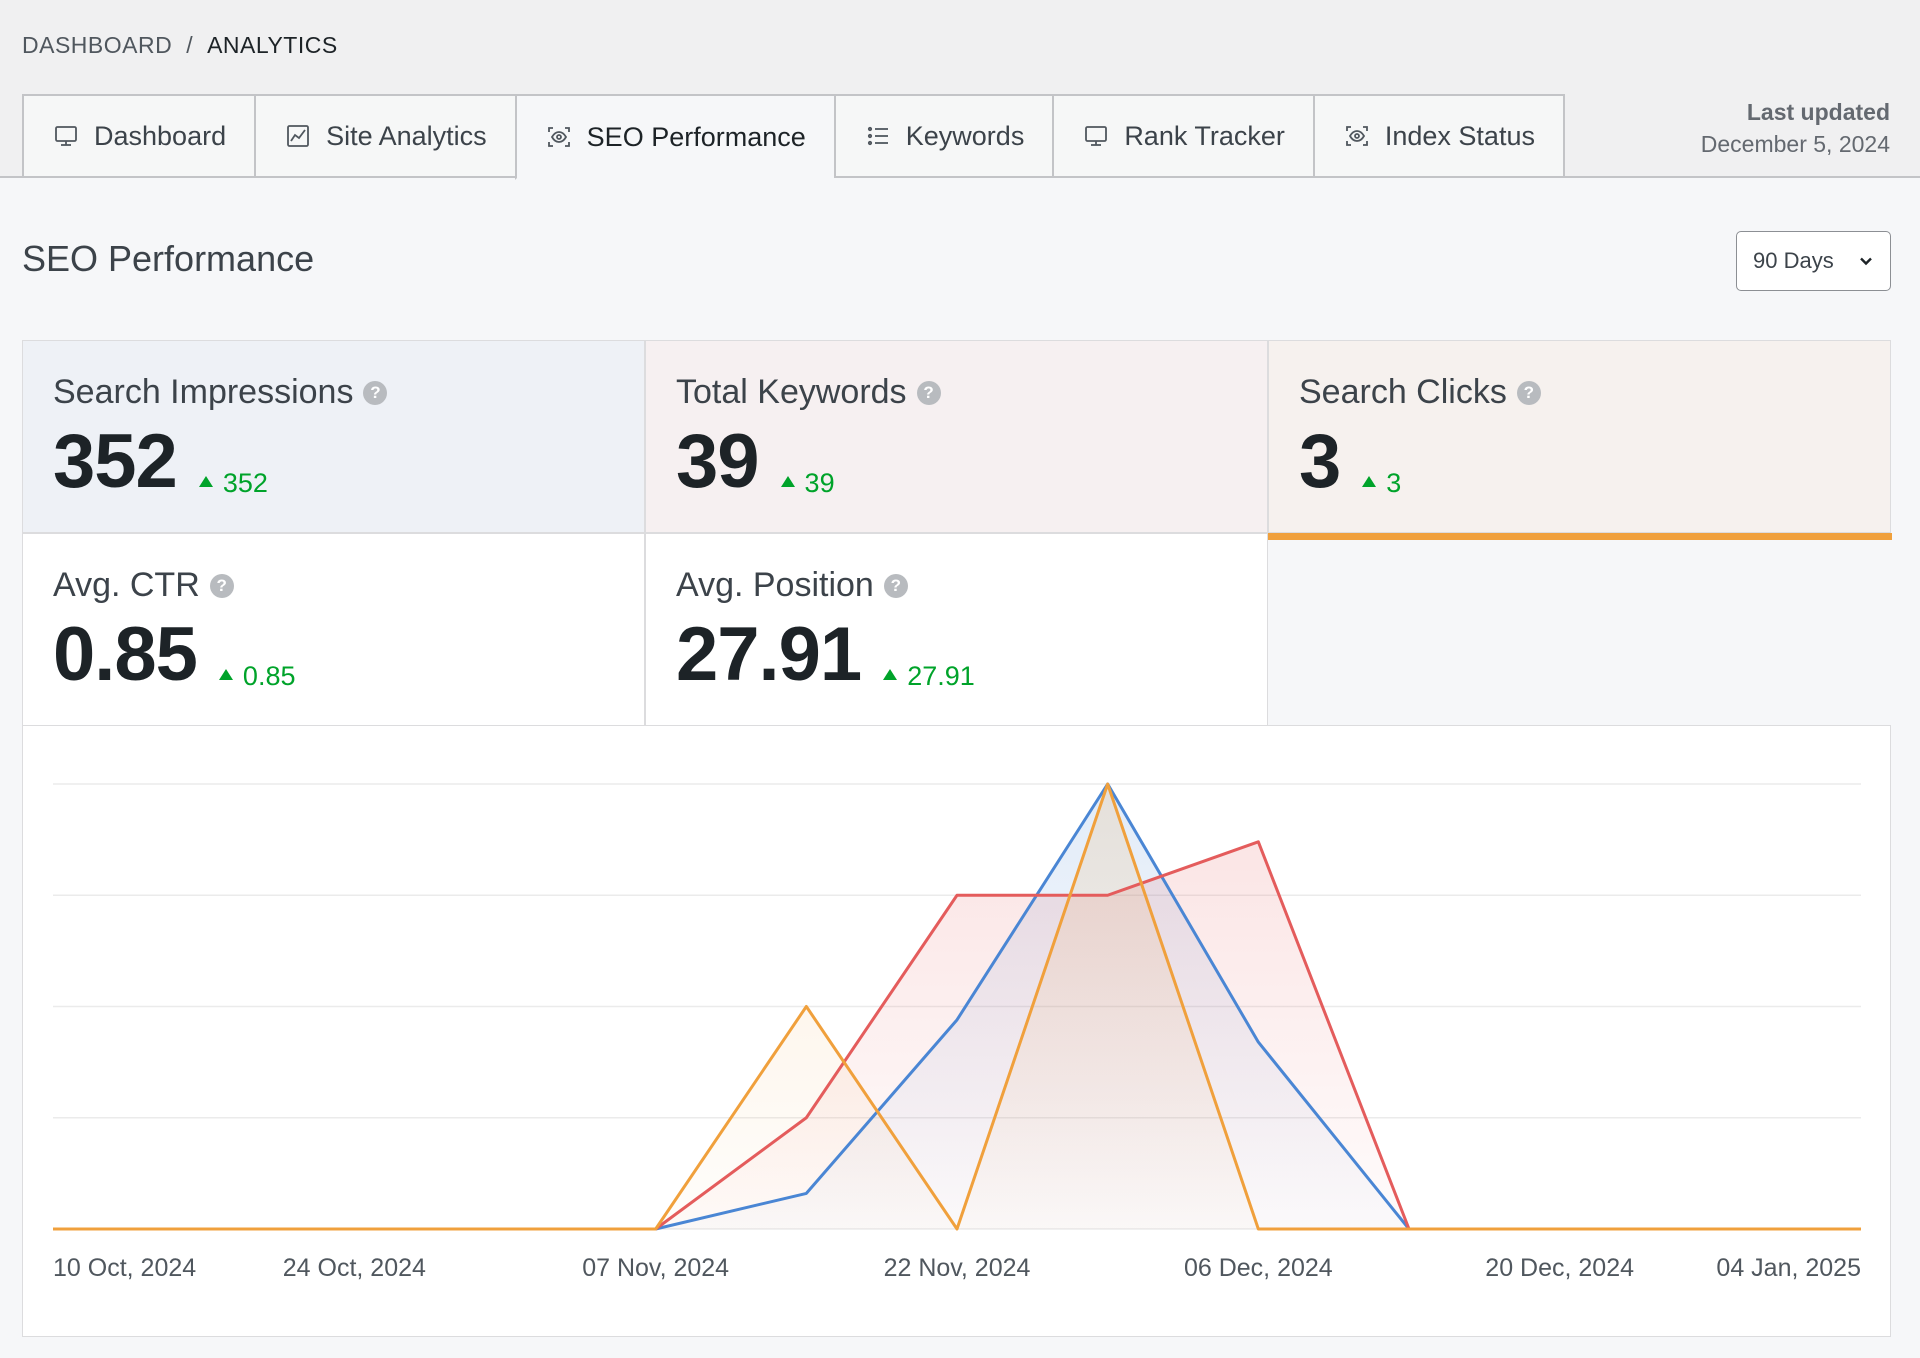 The height and width of the screenshot is (1358, 1920). What do you see at coordinates (1579, 440) in the screenshot?
I see `stat-card-search-clicks: Search Clicks? 3 3` at bounding box center [1579, 440].